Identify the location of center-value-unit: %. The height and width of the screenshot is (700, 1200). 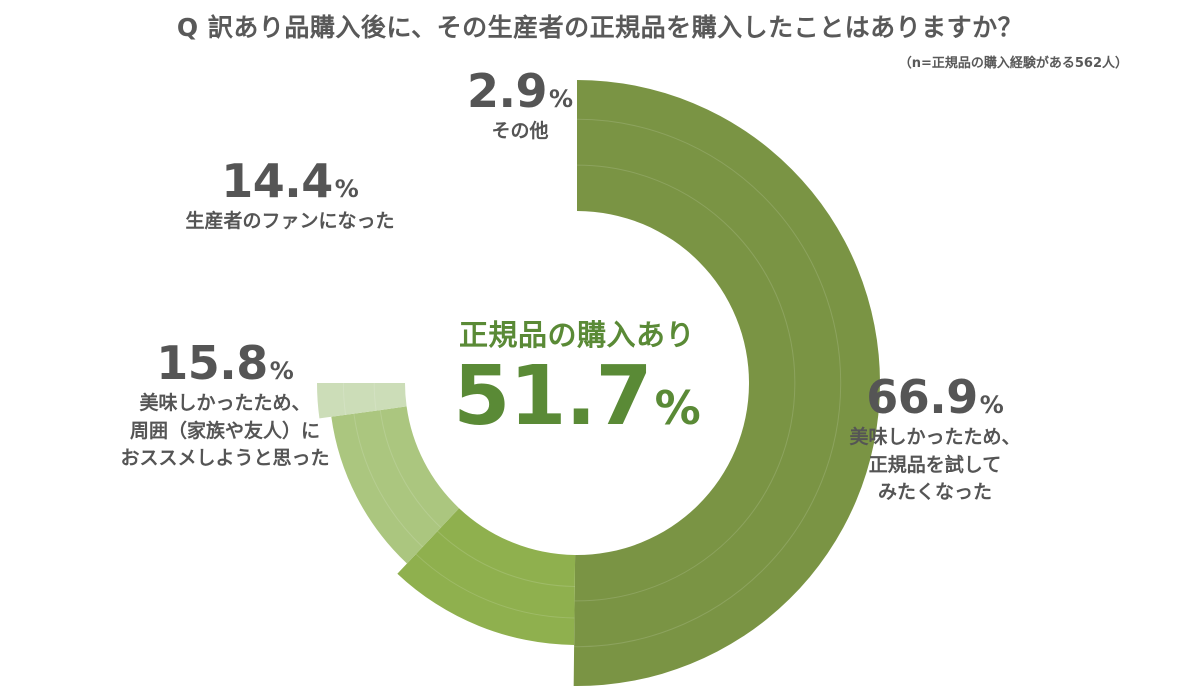
(677, 408).